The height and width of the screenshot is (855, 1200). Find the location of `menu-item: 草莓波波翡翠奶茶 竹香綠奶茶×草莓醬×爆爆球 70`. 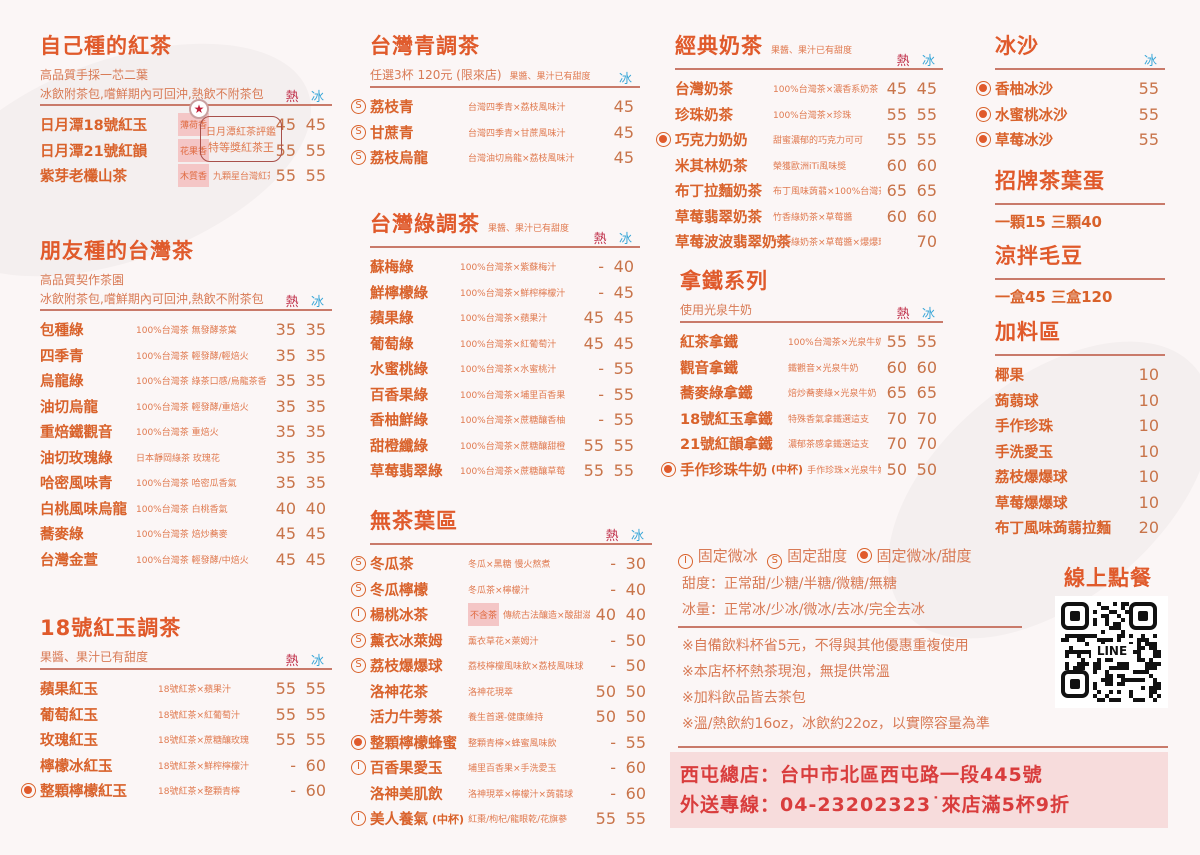

menu-item: 草莓波波翡翠奶茶 竹香綠奶茶×草莓醬×爆爆球 70 is located at coordinates (809, 242).